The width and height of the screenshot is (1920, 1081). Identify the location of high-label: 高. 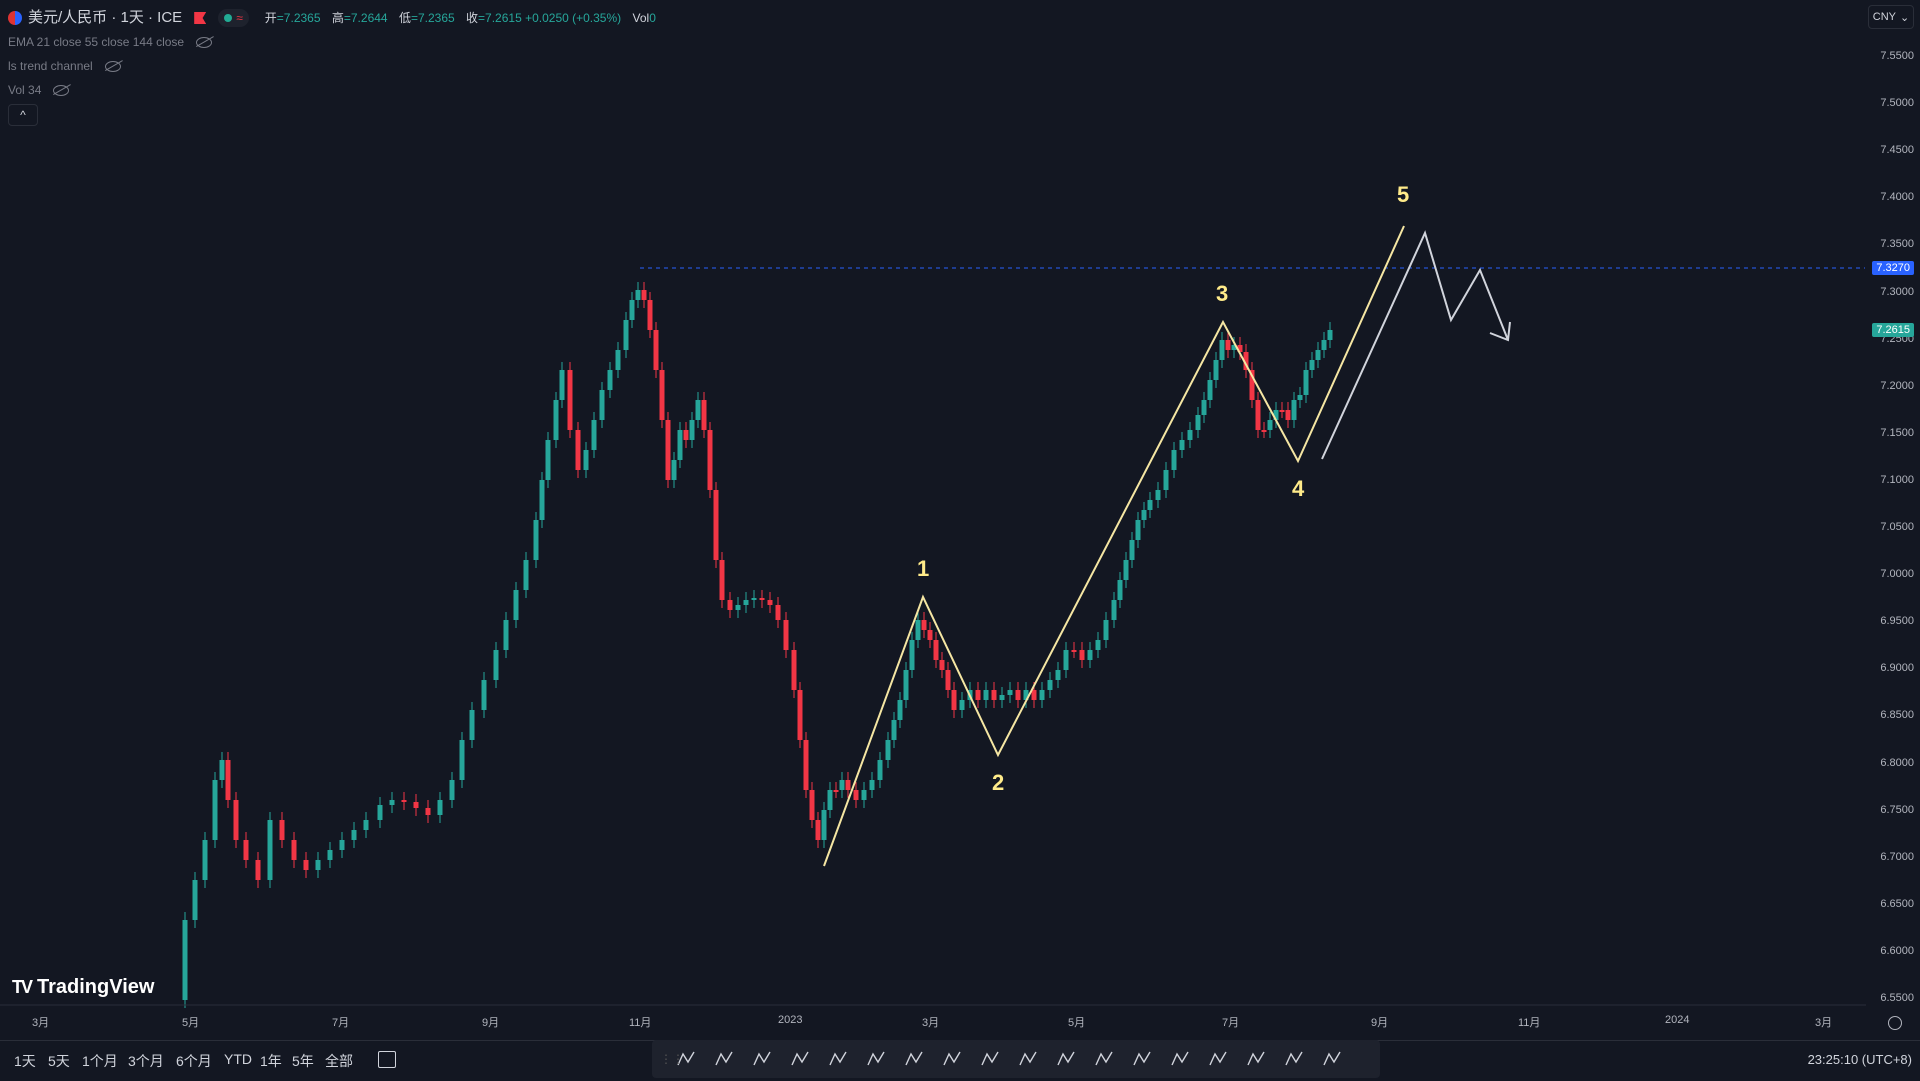
(337, 18).